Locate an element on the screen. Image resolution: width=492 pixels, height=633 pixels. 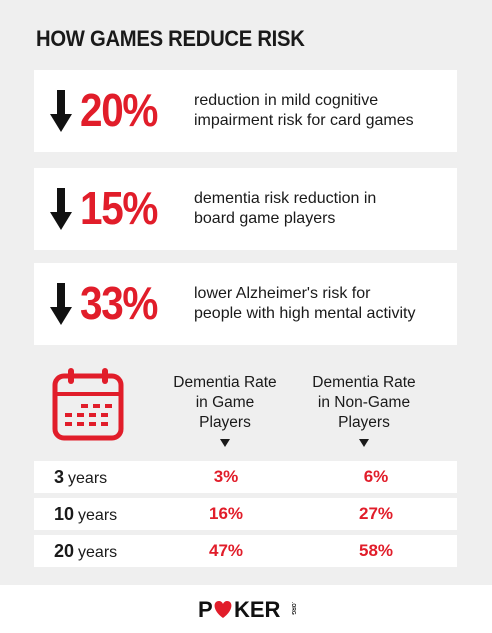
poker-org-logo: P KER .ORG is located at coordinates (246, 609).